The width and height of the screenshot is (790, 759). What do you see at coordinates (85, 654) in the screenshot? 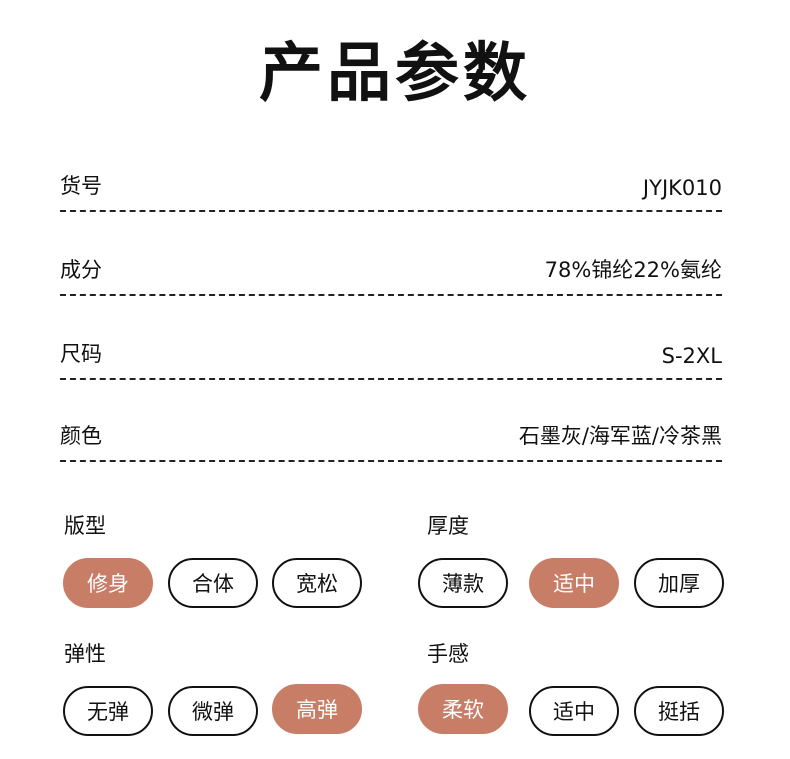
I see `group-label-elasticity: 弹性` at bounding box center [85, 654].